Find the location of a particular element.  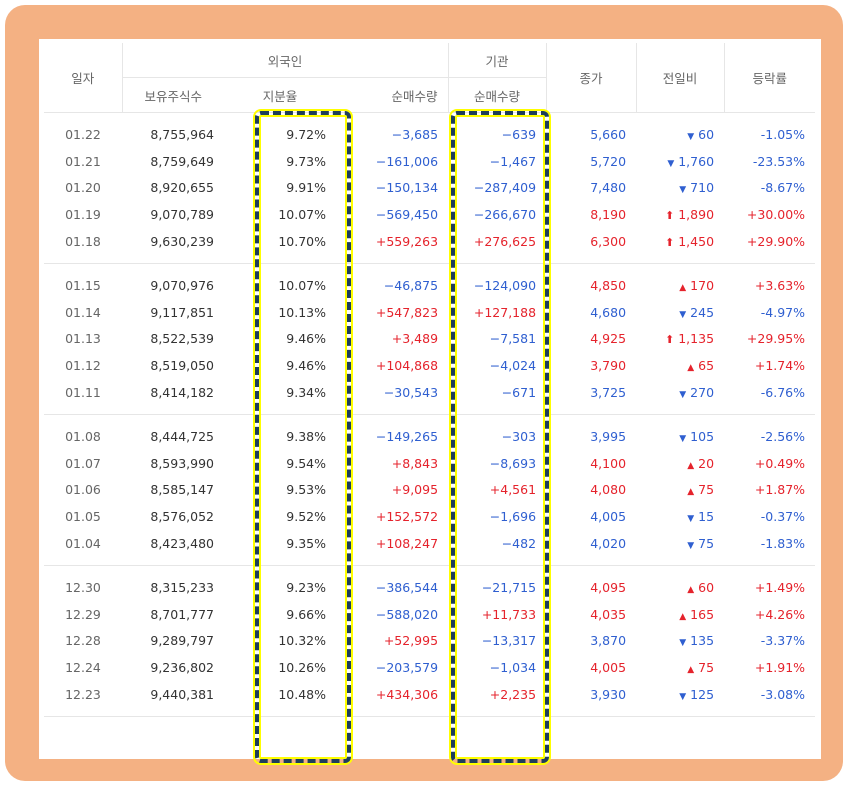

share-cell: 10.13% is located at coordinates (302, 312).